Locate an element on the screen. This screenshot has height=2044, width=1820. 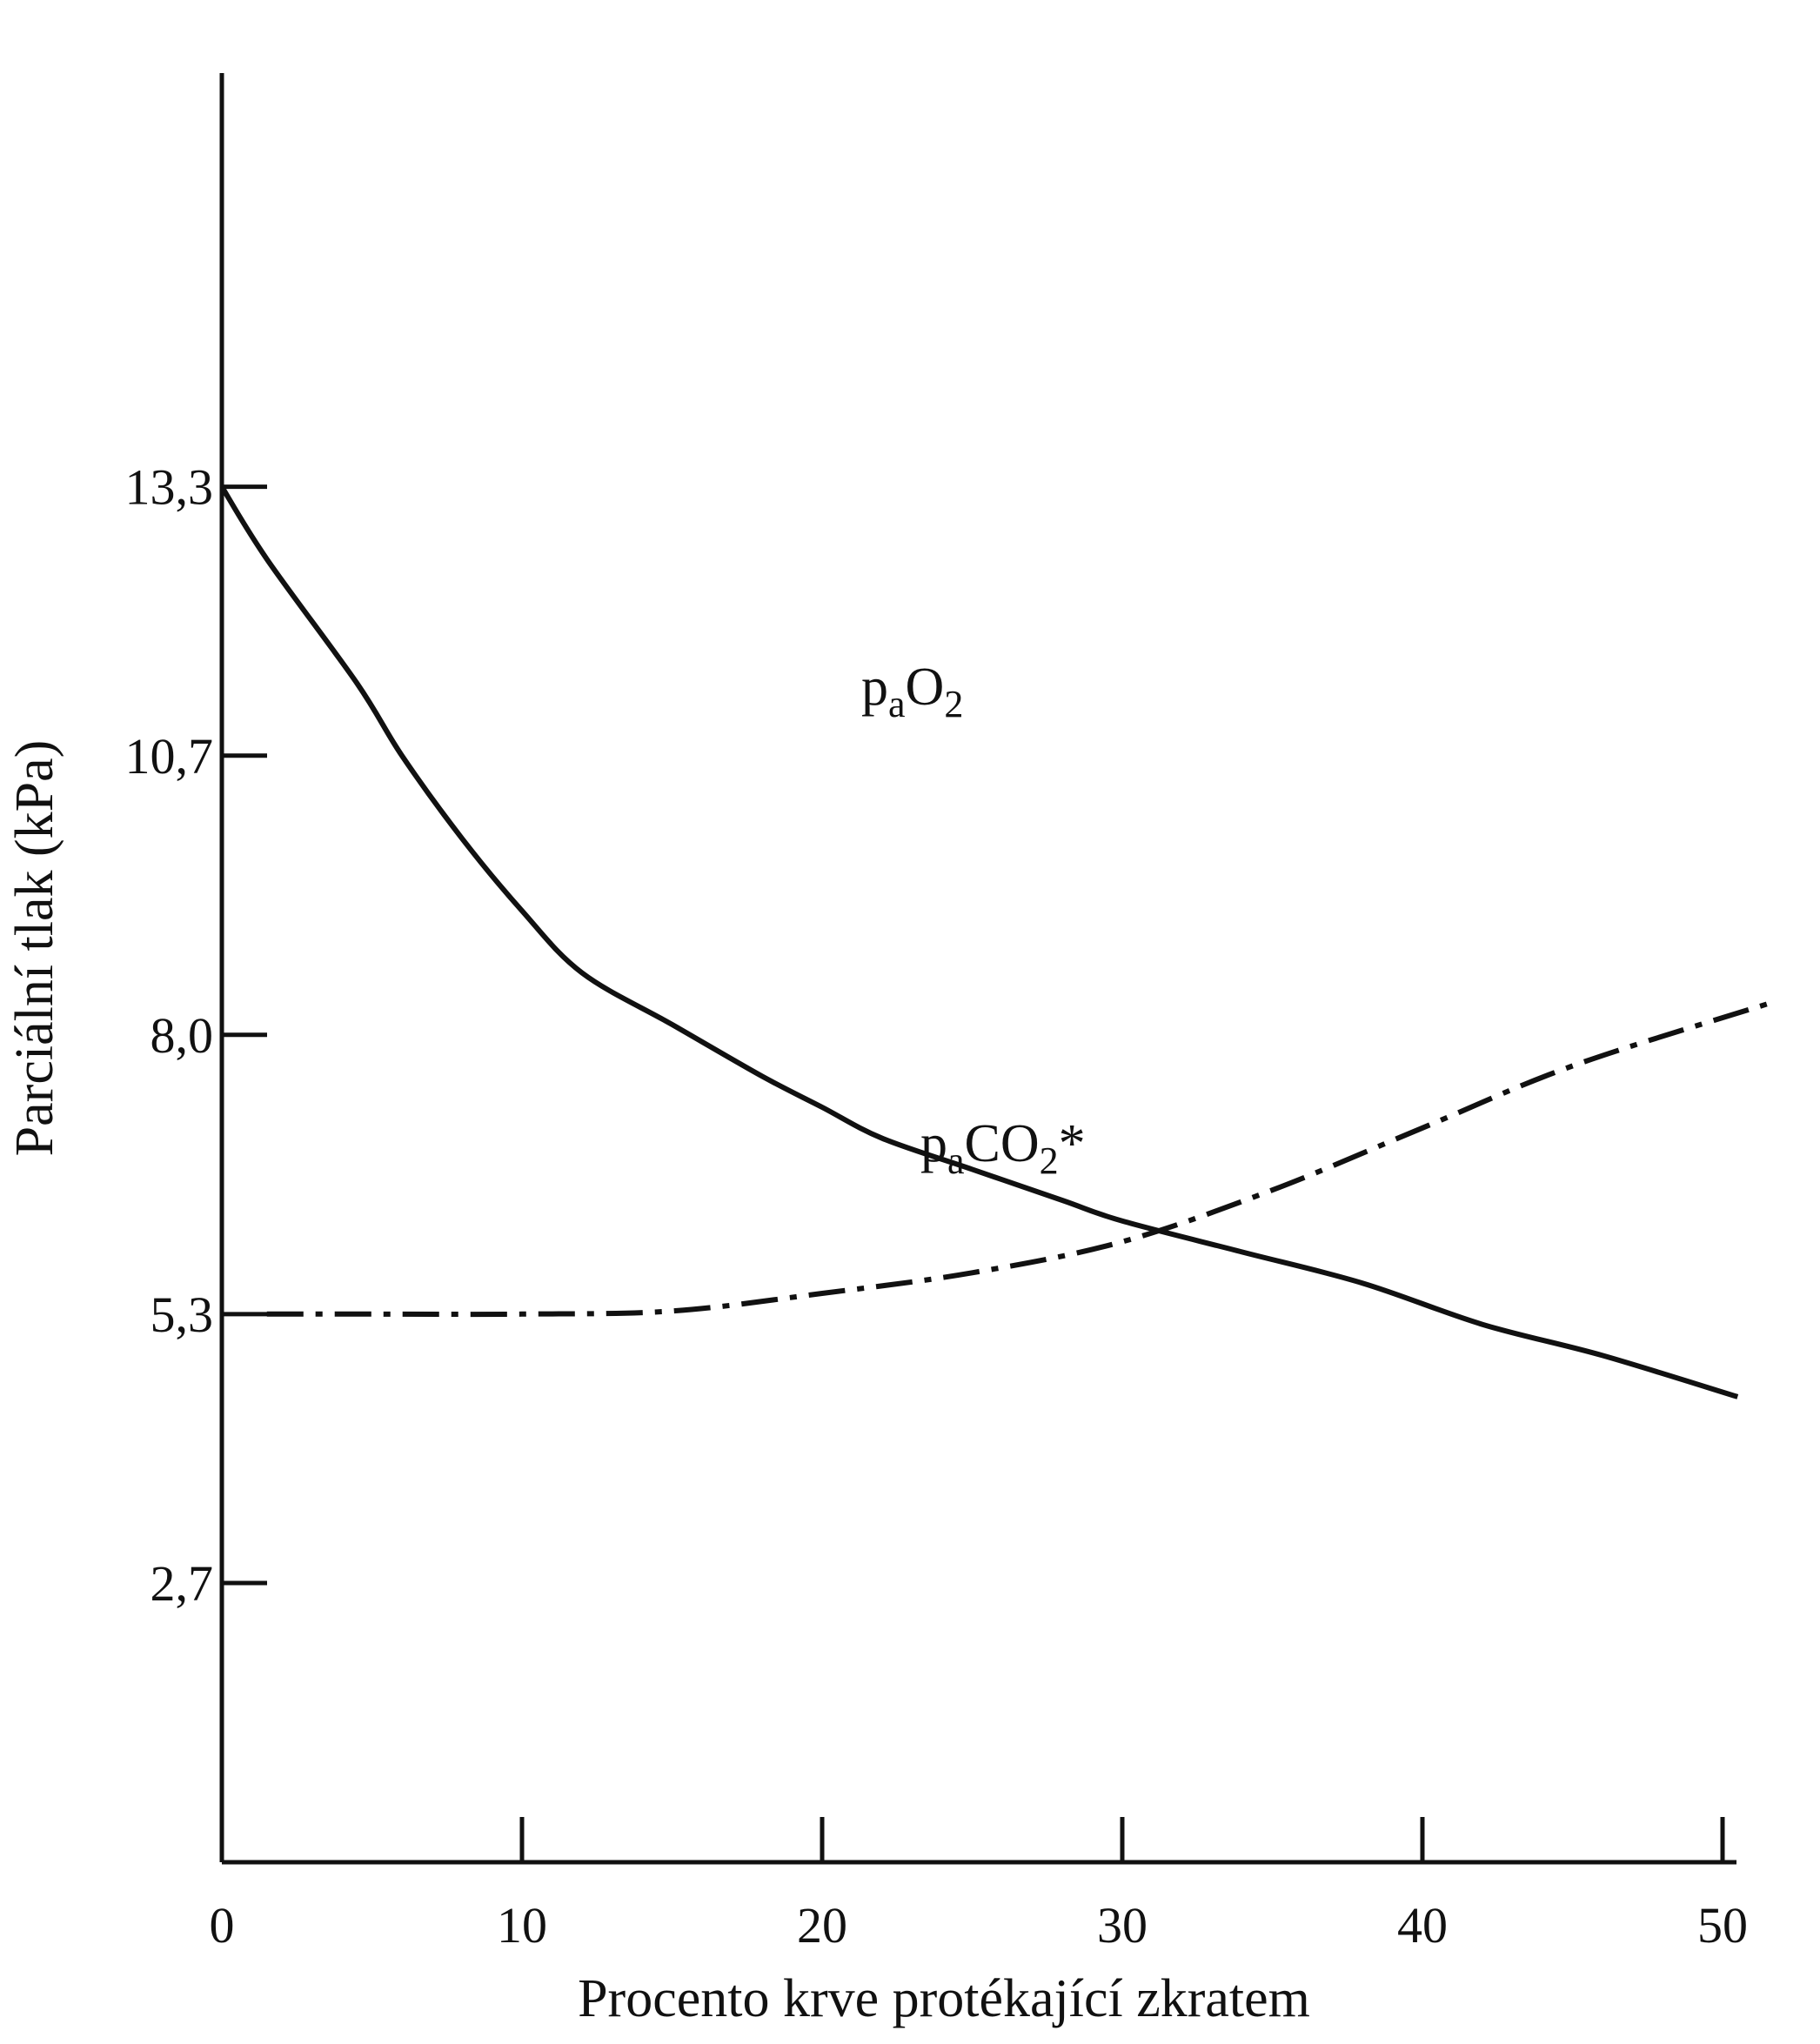
x-tick-label: 10 is located at coordinates (522, 1925).